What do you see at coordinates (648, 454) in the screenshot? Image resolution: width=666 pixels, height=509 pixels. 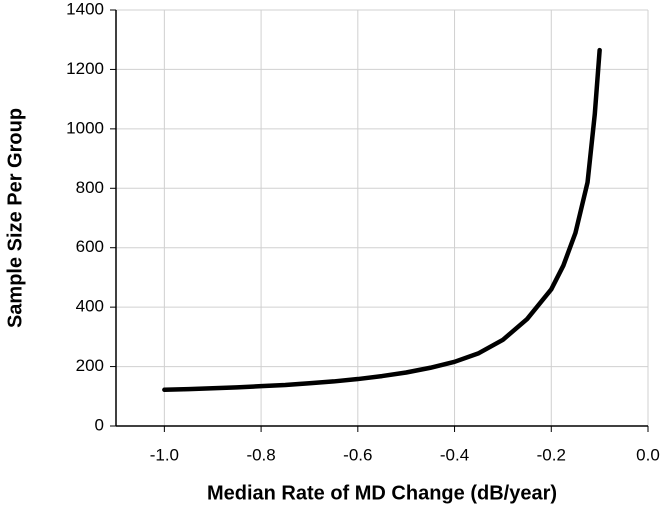 I see `x-tick-label: 0.0` at bounding box center [648, 454].